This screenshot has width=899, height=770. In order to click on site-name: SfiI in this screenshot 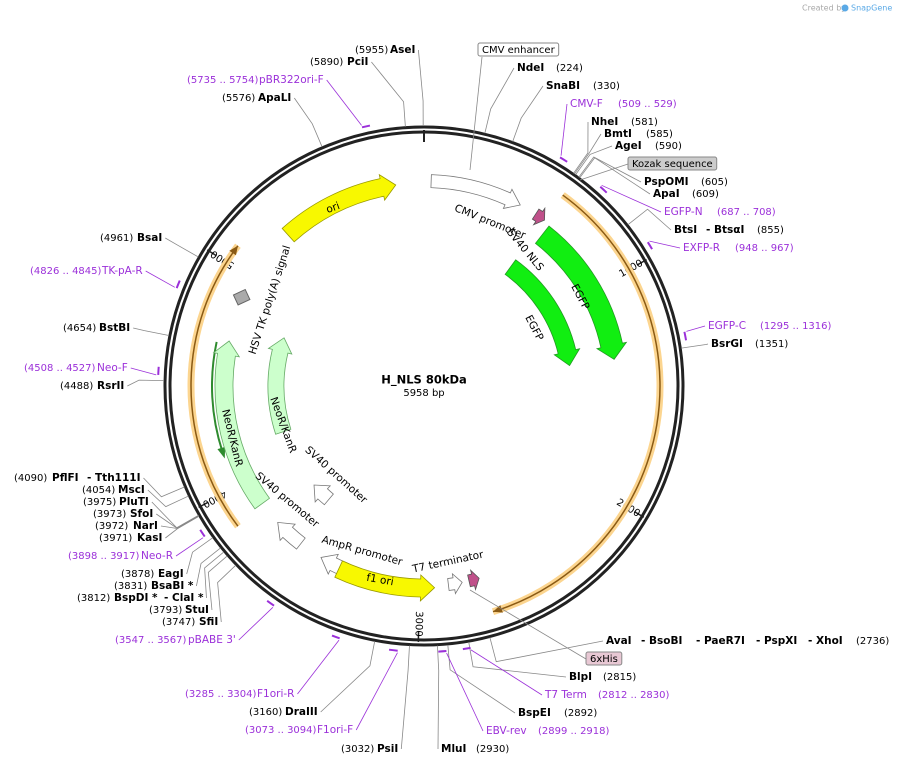, I will do `click(208, 622)`.